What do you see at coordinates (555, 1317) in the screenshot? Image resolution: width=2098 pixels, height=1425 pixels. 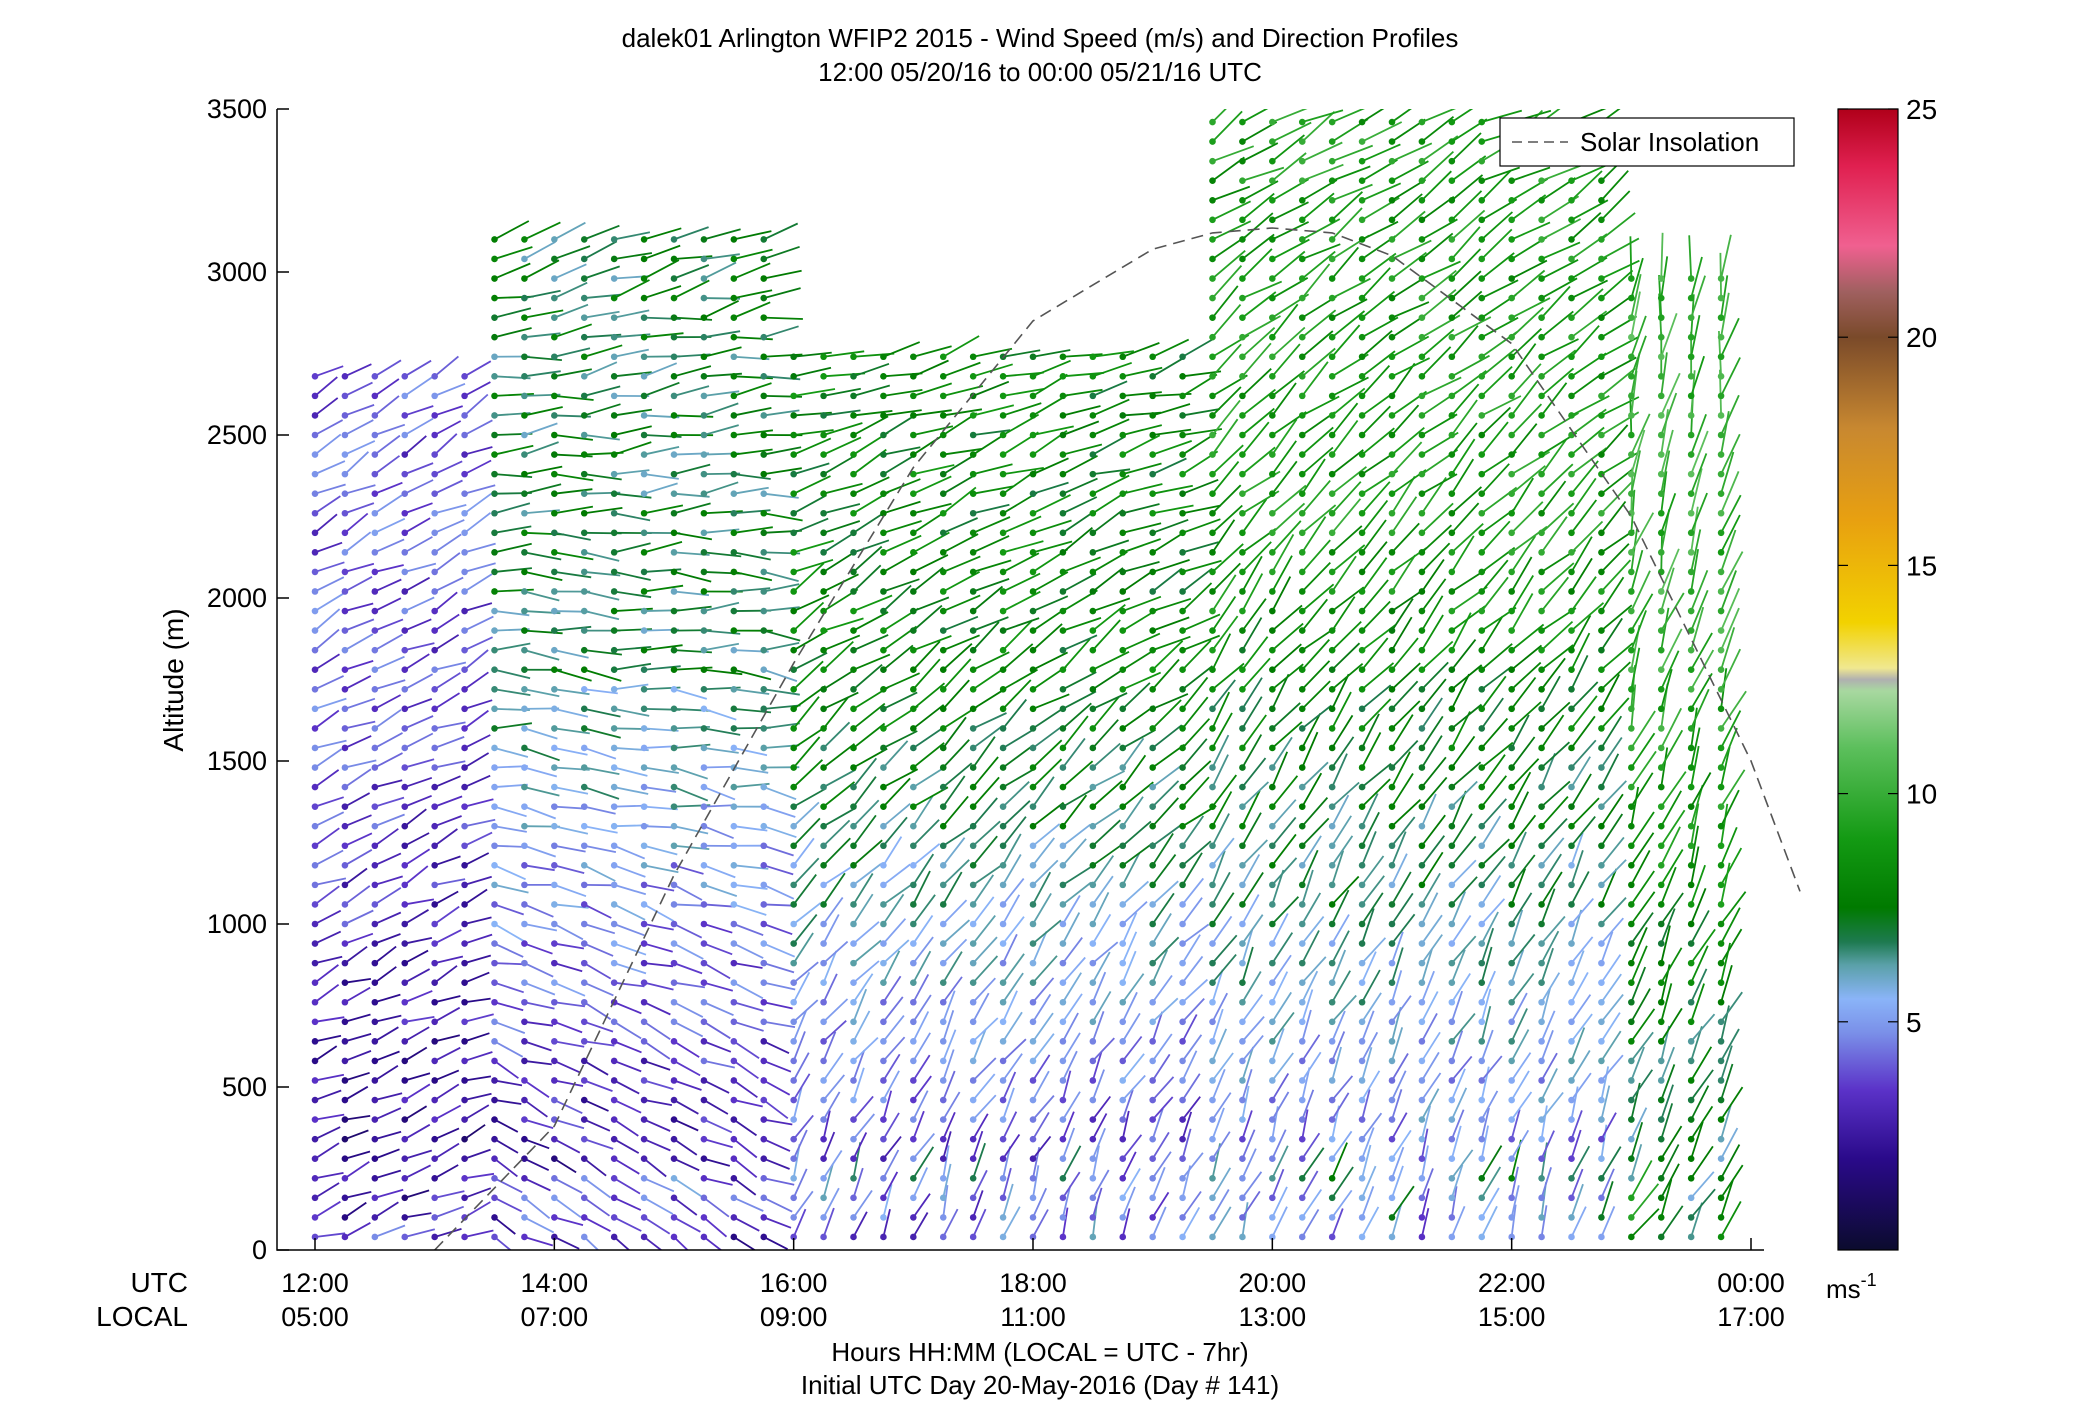 I see `x-tick-label-local: 07:00` at bounding box center [555, 1317].